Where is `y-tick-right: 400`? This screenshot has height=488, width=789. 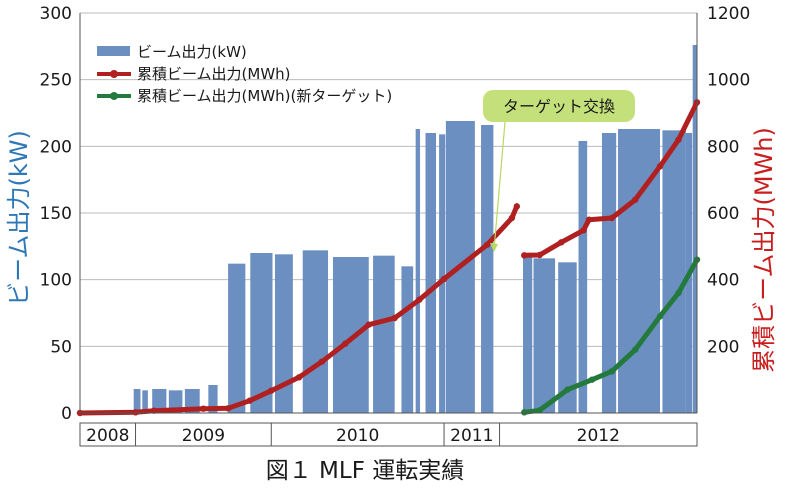
y-tick-right: 400 is located at coordinates (723, 281).